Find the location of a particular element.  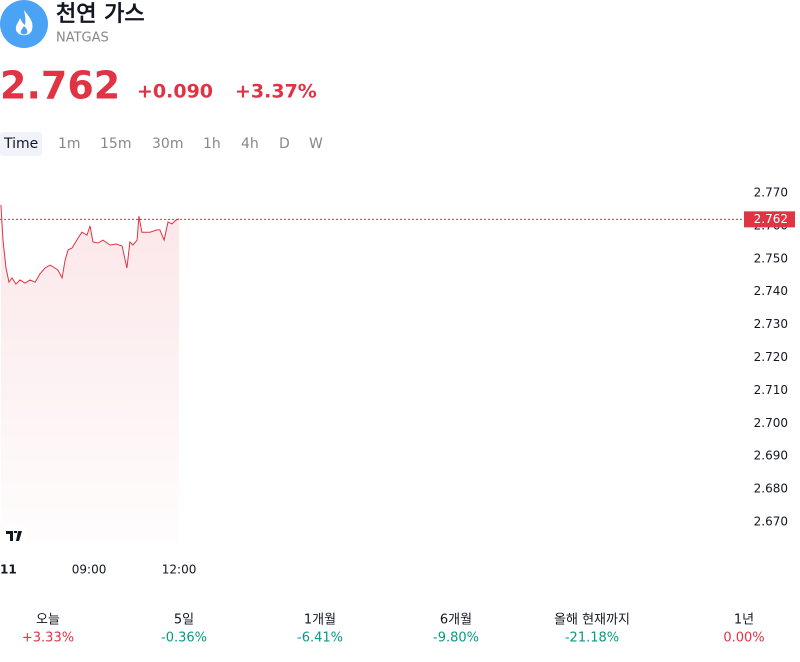

y-tick-label: 2.730 is located at coordinates (771, 324).